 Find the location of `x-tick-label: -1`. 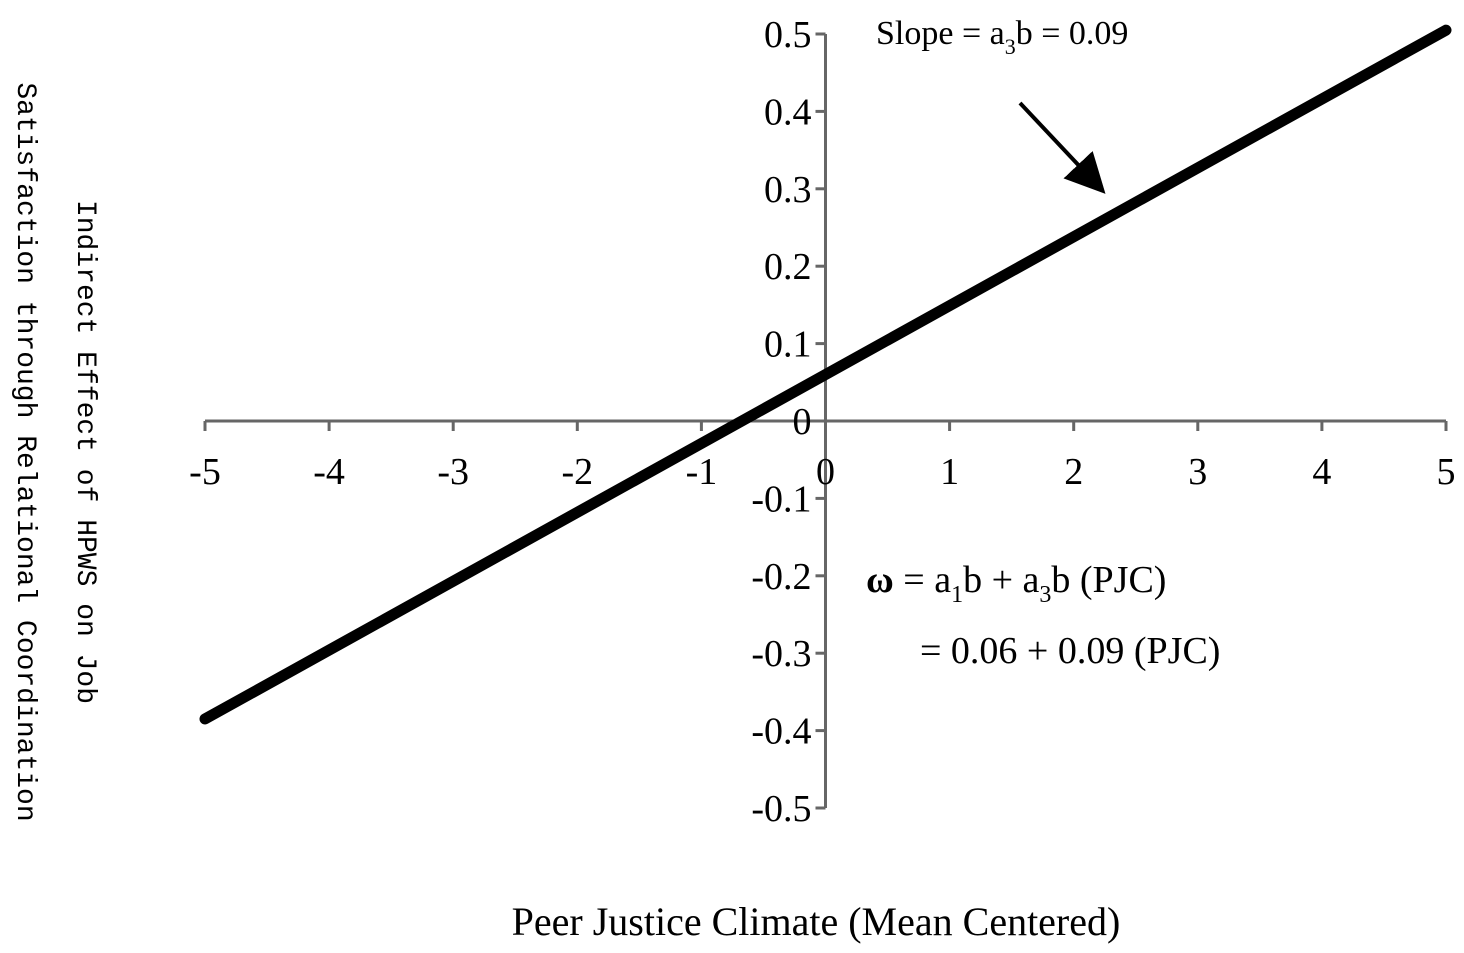

x-tick-label: -1 is located at coordinates (702, 472).